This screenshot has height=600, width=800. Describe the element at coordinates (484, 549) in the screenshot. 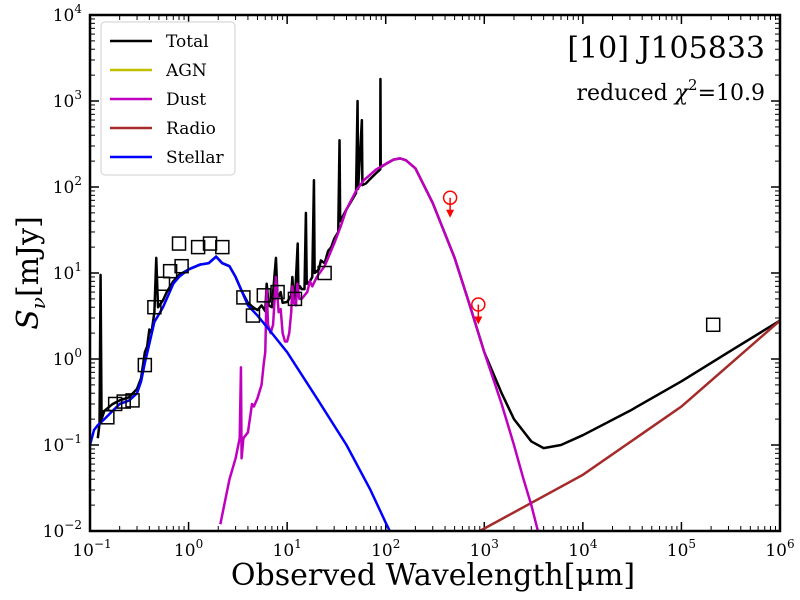

I see `x-tick-label: 10³` at that location.